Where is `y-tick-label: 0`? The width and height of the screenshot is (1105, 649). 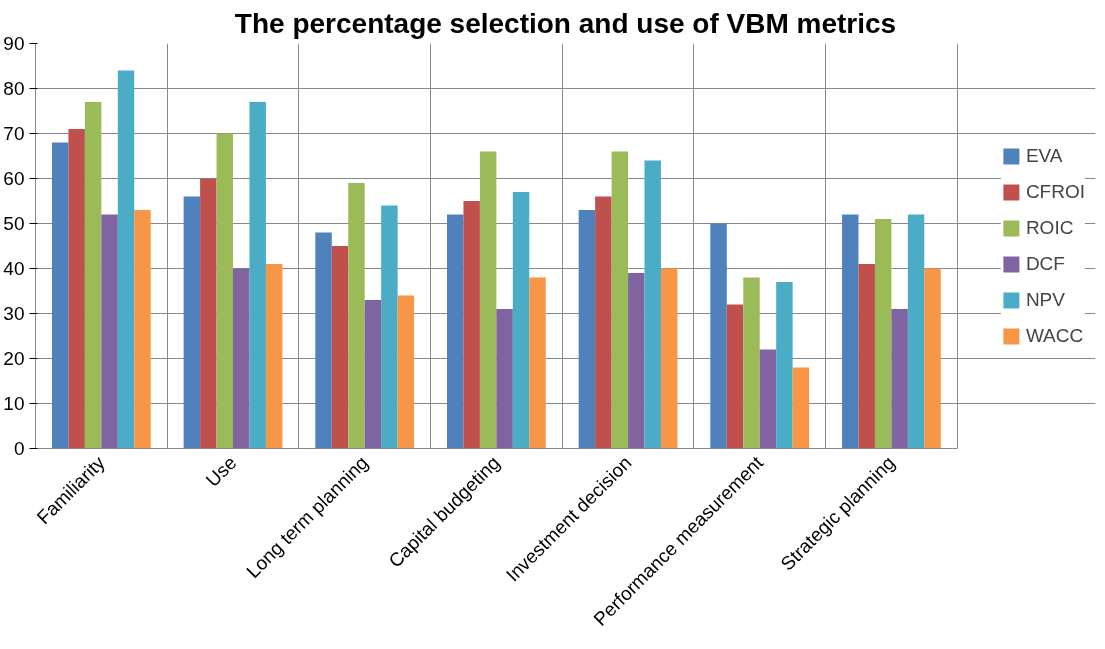 y-tick-label: 0 is located at coordinates (19, 448).